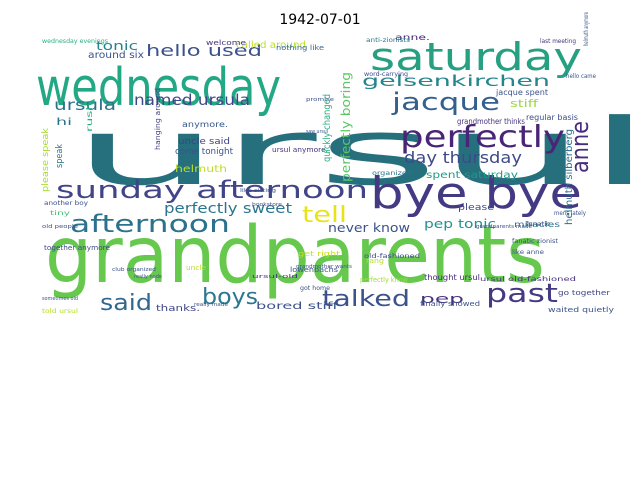  I want to click on word-really-made: really made, so click(211, 305).